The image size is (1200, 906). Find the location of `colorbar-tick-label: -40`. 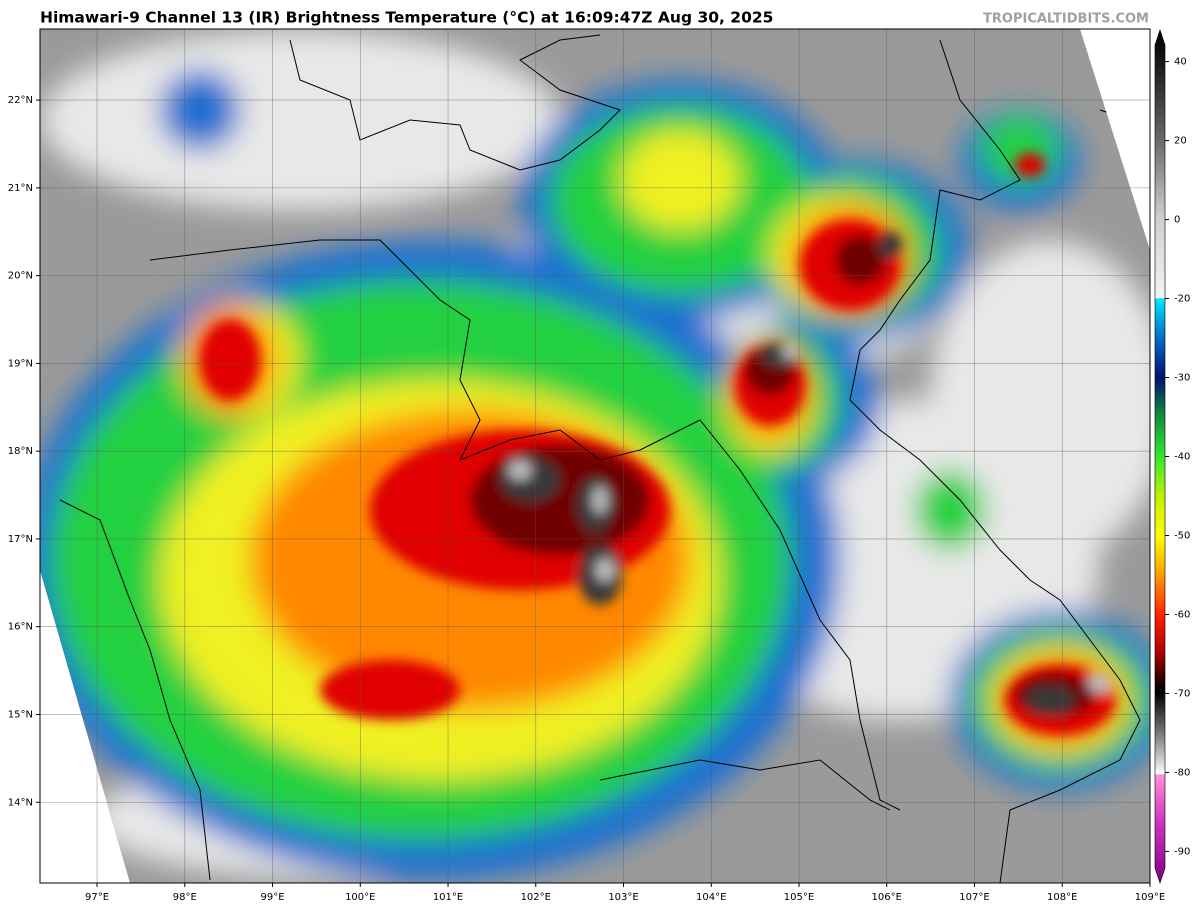

colorbar-tick-label: -40 is located at coordinates (1182, 457).